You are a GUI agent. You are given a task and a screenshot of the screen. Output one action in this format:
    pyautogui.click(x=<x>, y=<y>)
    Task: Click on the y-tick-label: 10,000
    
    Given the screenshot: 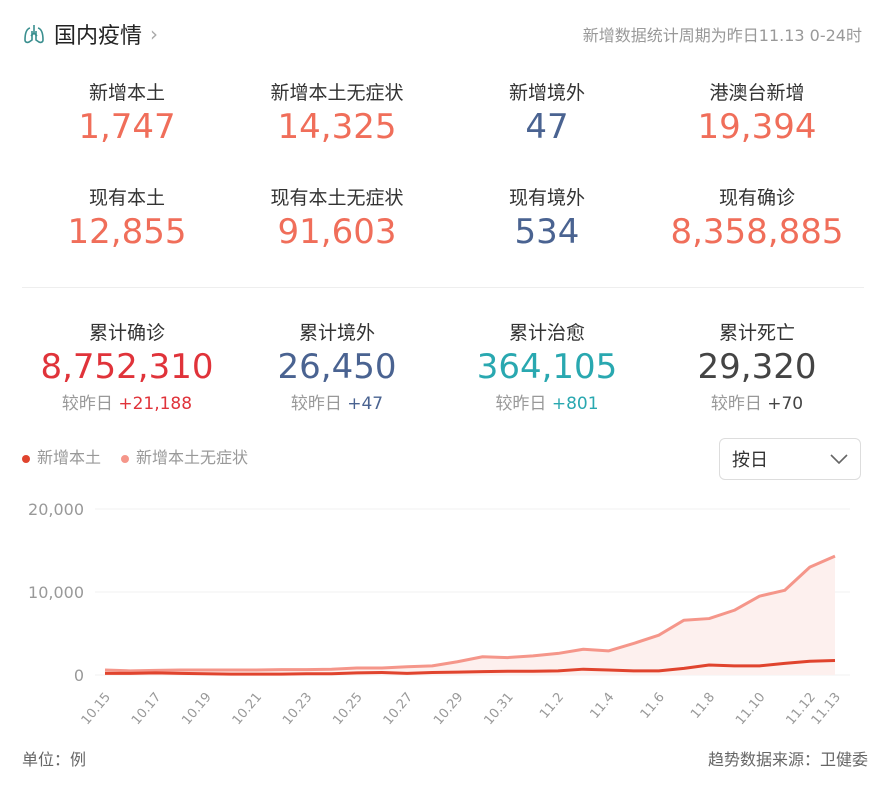 What is the action you would take?
    pyautogui.click(x=56, y=592)
    